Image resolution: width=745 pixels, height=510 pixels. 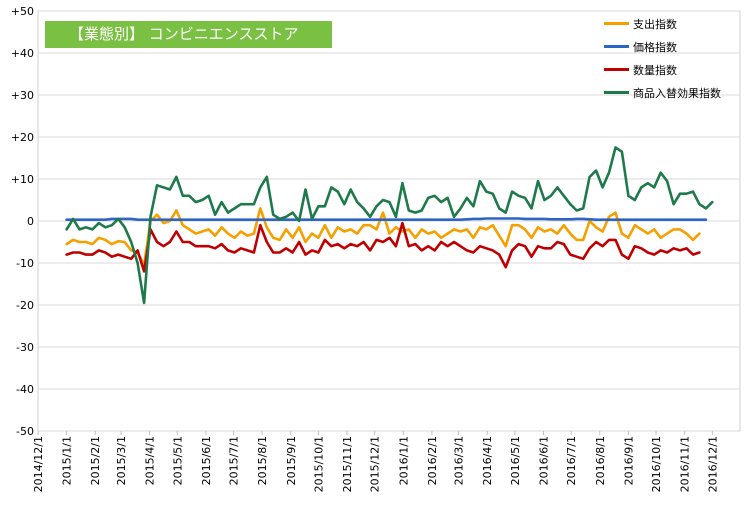 What do you see at coordinates (22, 137) in the screenshot?
I see `y-tick-label: +20` at bounding box center [22, 137].